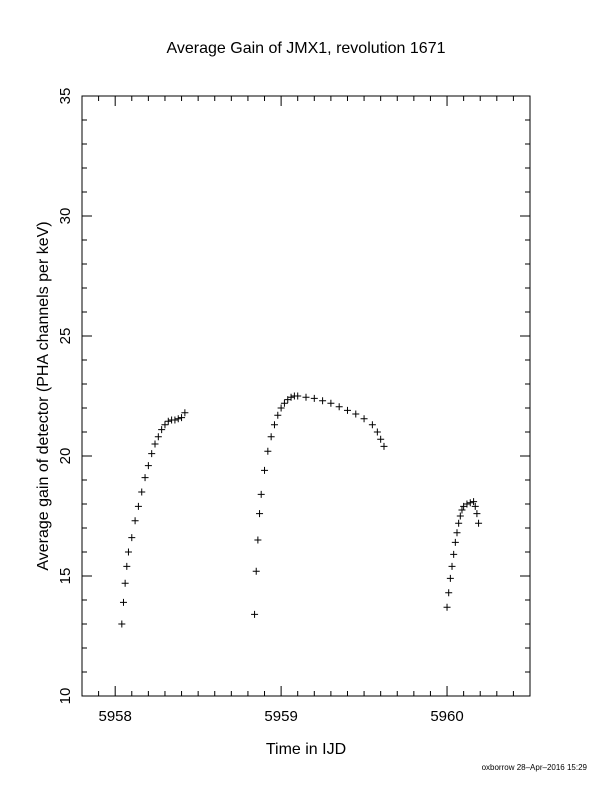 This screenshot has height=792, width=612. What do you see at coordinates (65, 696) in the screenshot?
I see `y-tick-label: 10` at bounding box center [65, 696].